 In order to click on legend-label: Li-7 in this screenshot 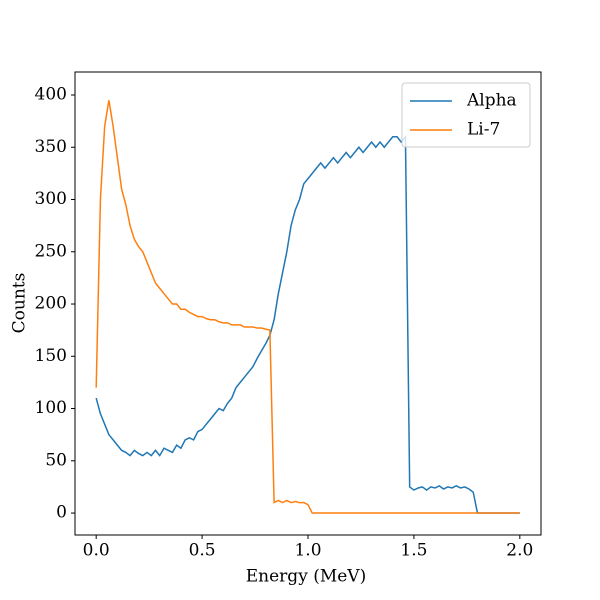, I will do `click(483, 130)`.